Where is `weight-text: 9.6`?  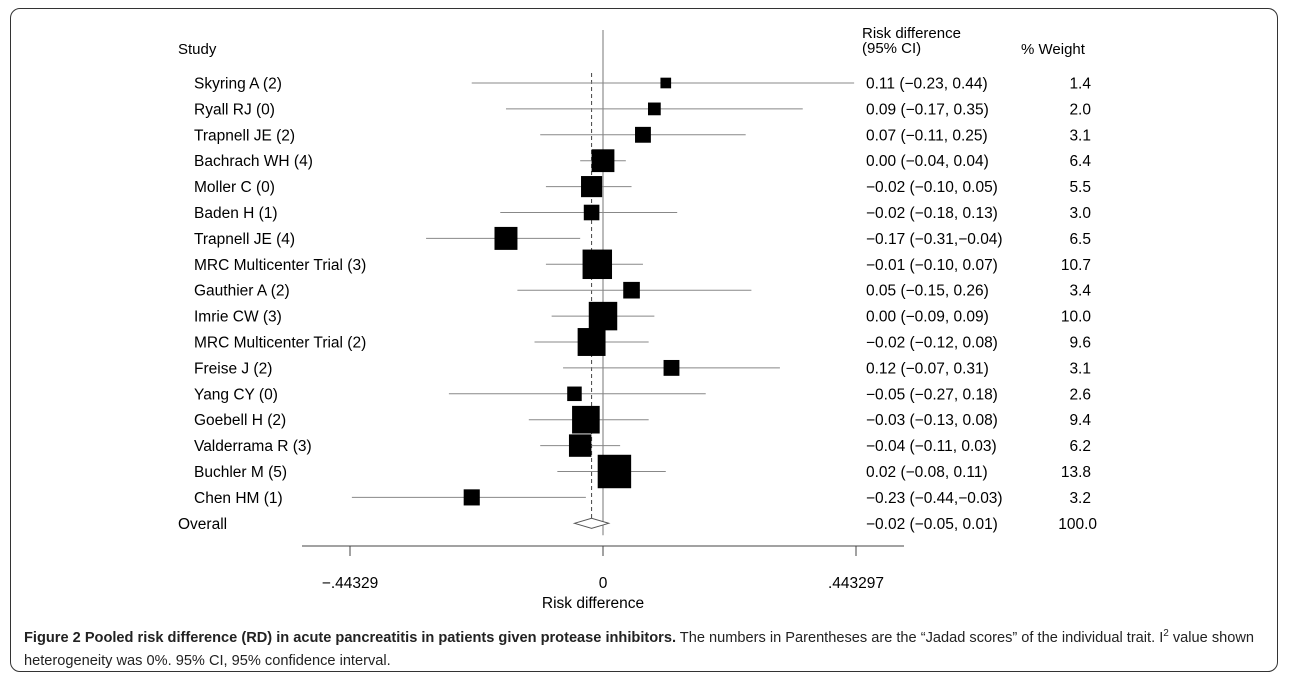
weight-text: 9.6 is located at coordinates (1080, 343).